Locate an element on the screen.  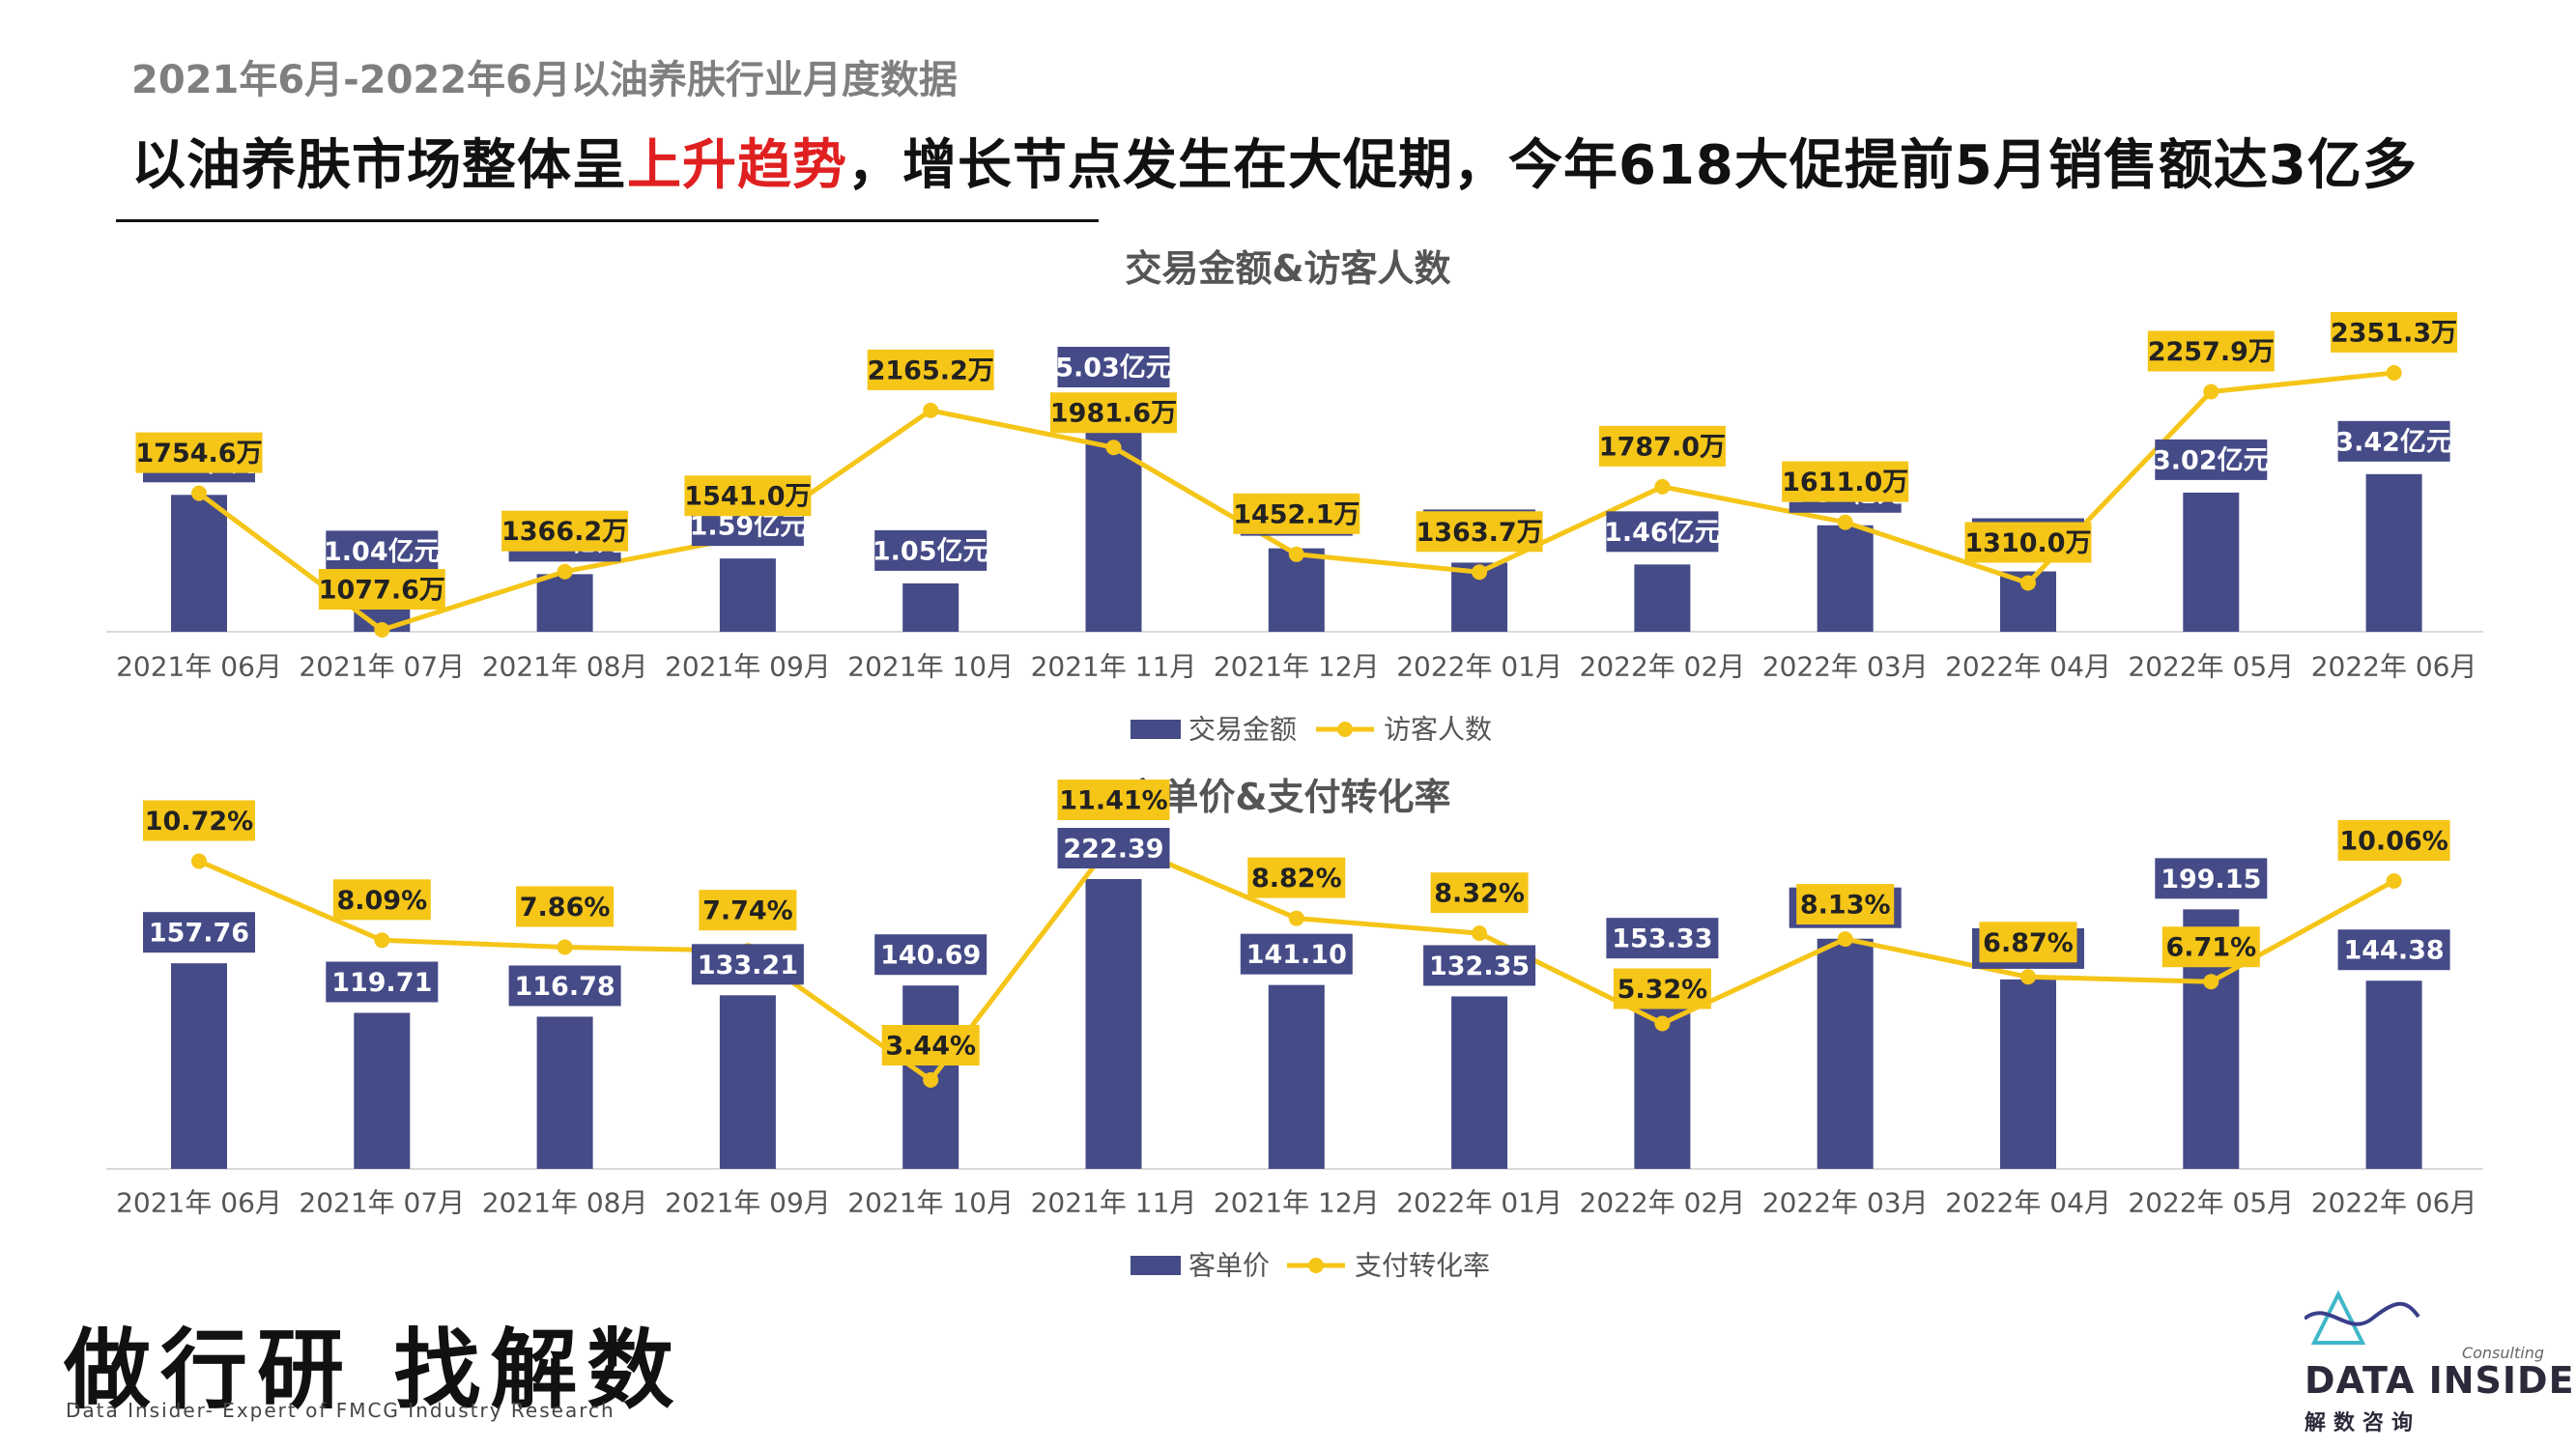
bar-label: 133.21 is located at coordinates (748, 965).